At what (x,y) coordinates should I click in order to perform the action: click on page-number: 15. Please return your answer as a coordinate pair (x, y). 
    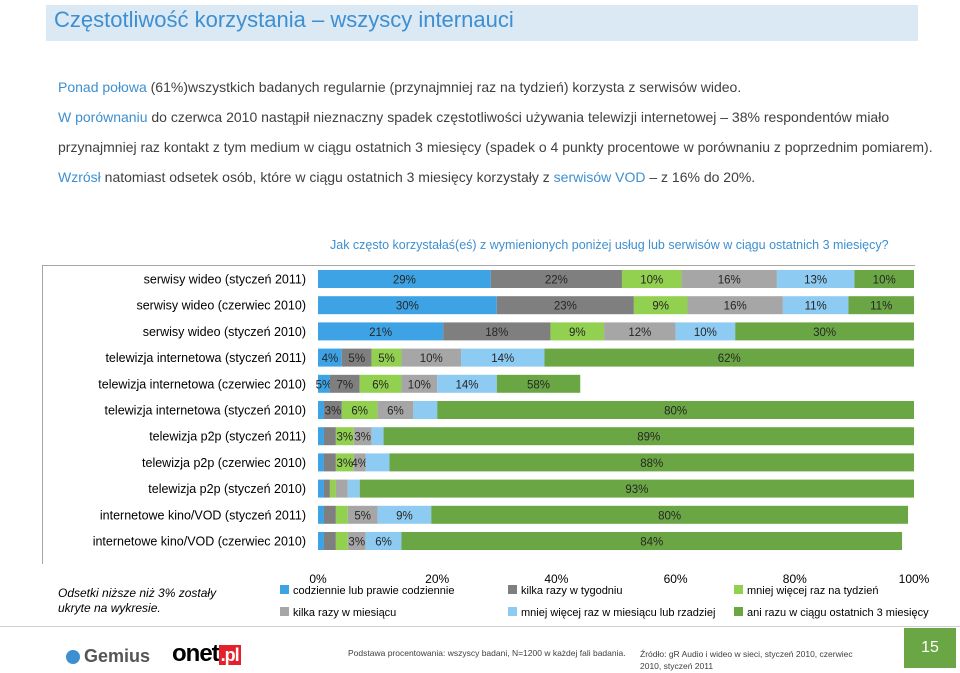
    Looking at the image, I should click on (930, 648).